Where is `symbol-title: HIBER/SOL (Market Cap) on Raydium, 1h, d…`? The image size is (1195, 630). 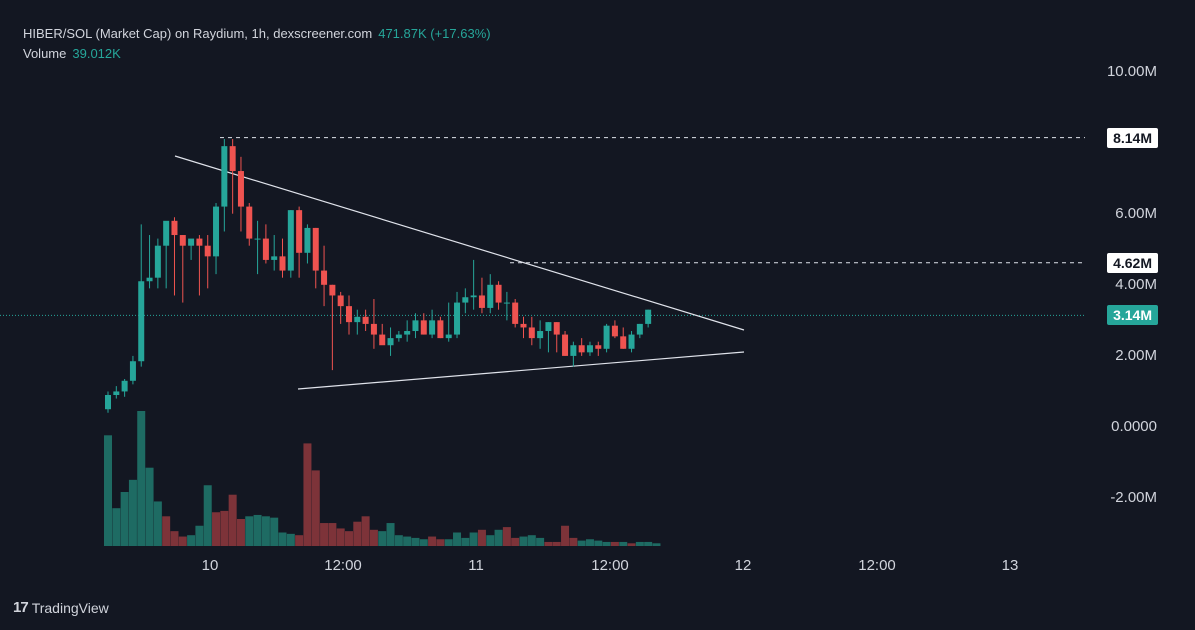 symbol-title: HIBER/SOL (Market Cap) on Raydium, 1h, d… is located at coordinates (198, 33).